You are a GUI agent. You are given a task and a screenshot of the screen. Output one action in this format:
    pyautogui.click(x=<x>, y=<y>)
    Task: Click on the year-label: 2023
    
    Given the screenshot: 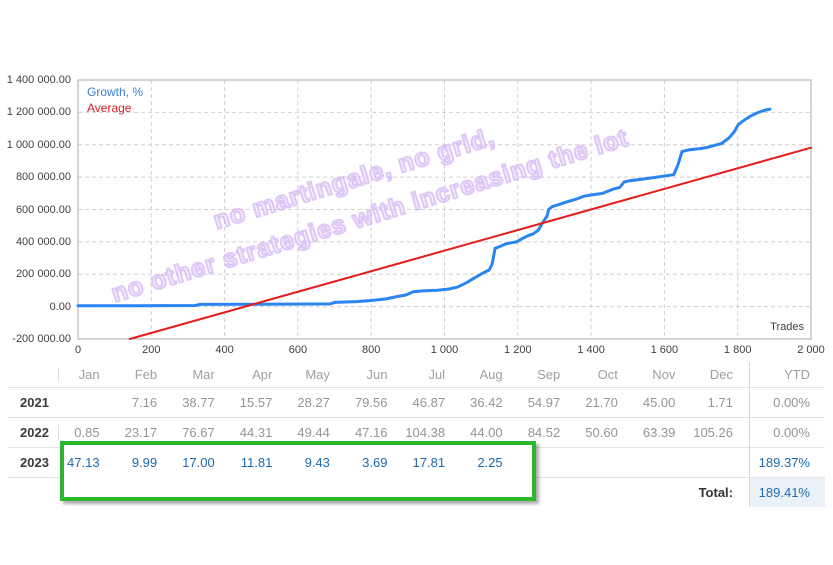 What is the action you would take?
    pyautogui.click(x=34, y=462)
    